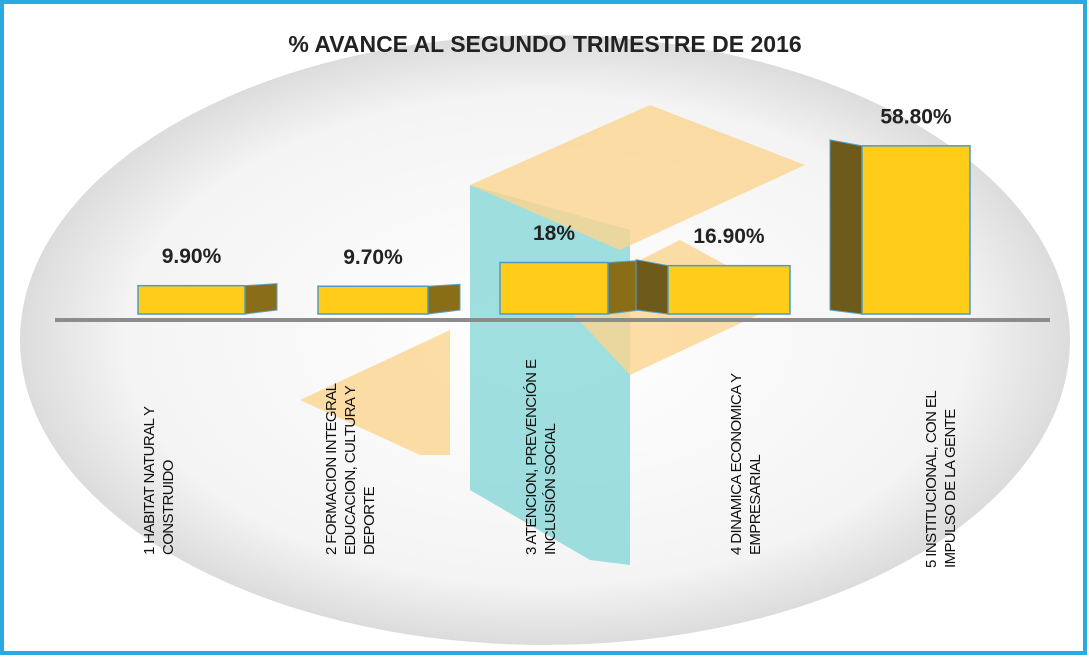 This screenshot has height=657, width=1089. What do you see at coordinates (729, 236) in the screenshot?
I see `value-label: 16.90%` at bounding box center [729, 236].